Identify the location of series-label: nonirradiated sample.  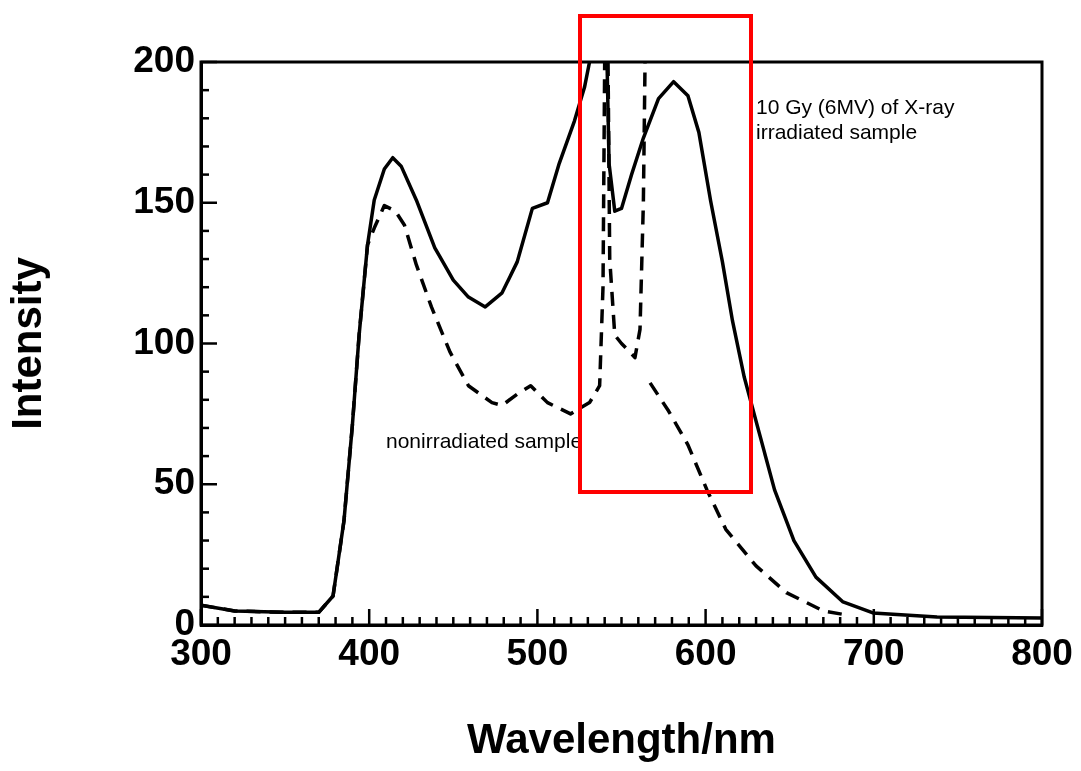
(484, 441).